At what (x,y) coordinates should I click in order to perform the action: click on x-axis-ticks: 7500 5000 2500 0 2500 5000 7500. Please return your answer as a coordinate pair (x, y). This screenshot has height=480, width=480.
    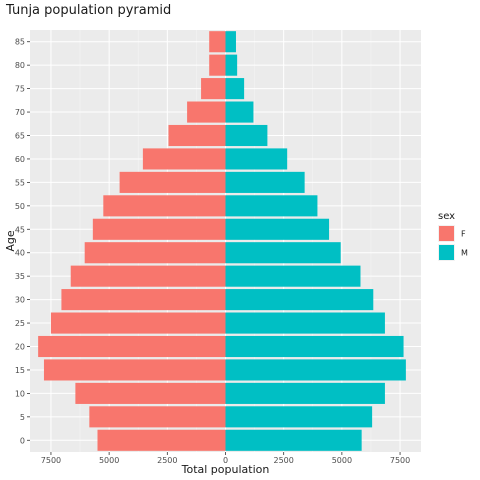
    Looking at the image, I should click on (225, 458).